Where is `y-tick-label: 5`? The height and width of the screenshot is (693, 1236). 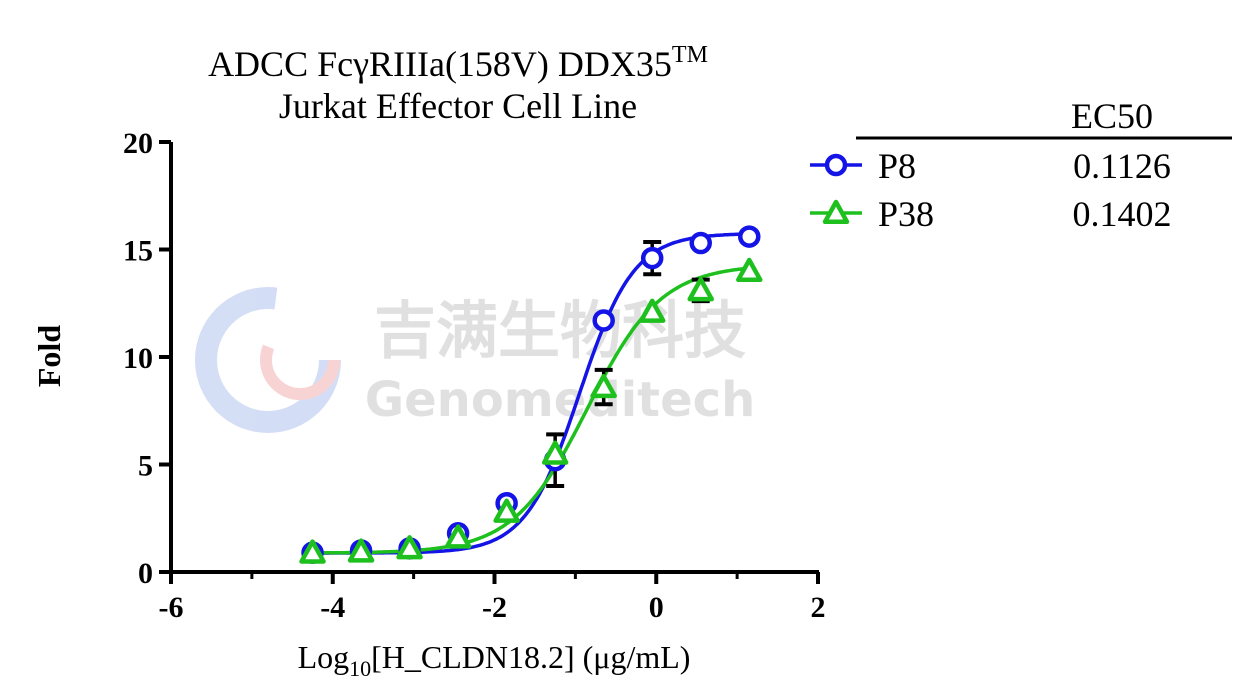 y-tick-label: 5 is located at coordinates (145, 466).